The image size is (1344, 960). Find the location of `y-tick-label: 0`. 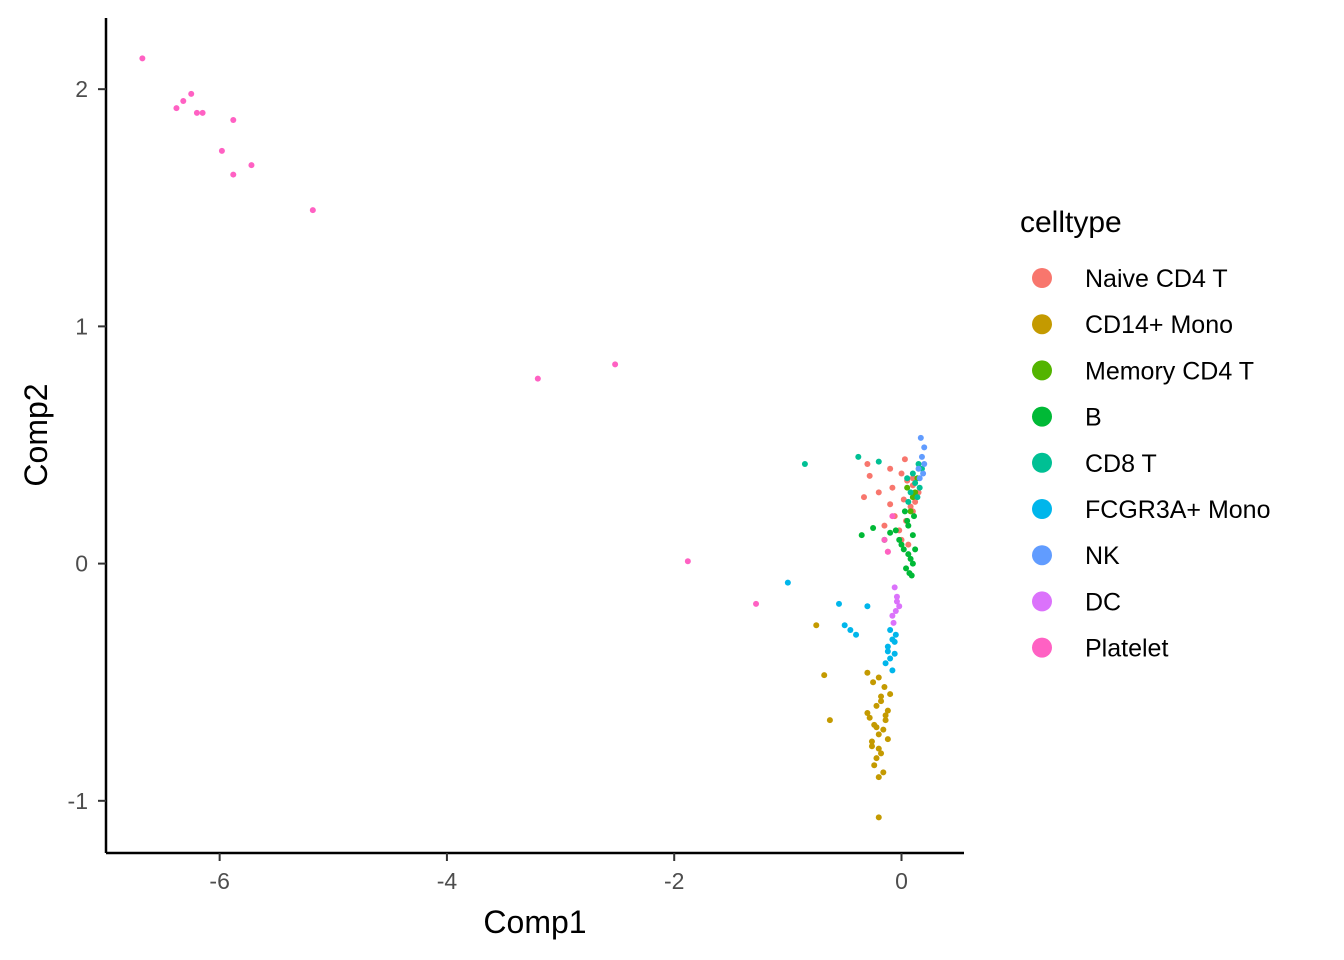

y-tick-label: 0 is located at coordinates (81, 564).